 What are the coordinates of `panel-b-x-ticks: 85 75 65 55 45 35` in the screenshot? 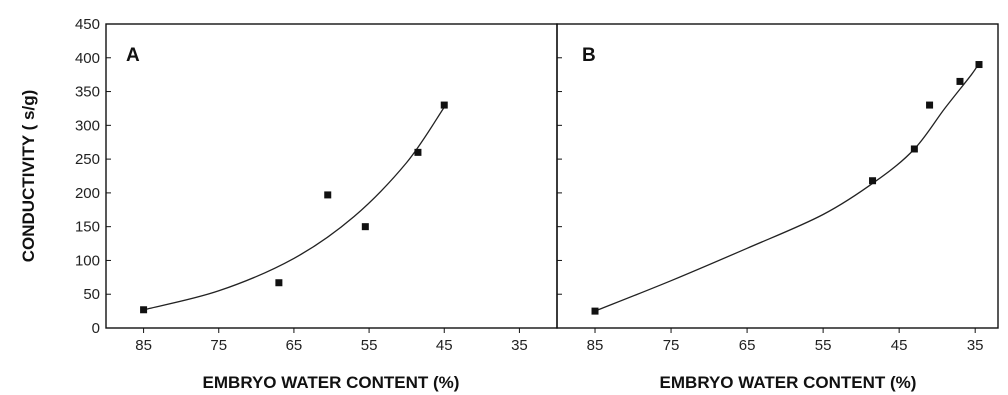 It's located at (785, 341).